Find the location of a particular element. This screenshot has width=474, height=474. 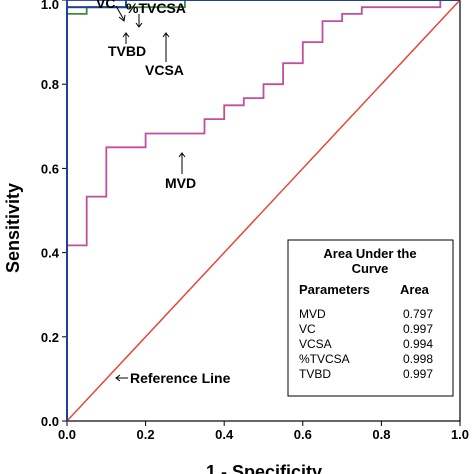

annotation-tvbd-arrowhead is located at coordinates (126, 35).